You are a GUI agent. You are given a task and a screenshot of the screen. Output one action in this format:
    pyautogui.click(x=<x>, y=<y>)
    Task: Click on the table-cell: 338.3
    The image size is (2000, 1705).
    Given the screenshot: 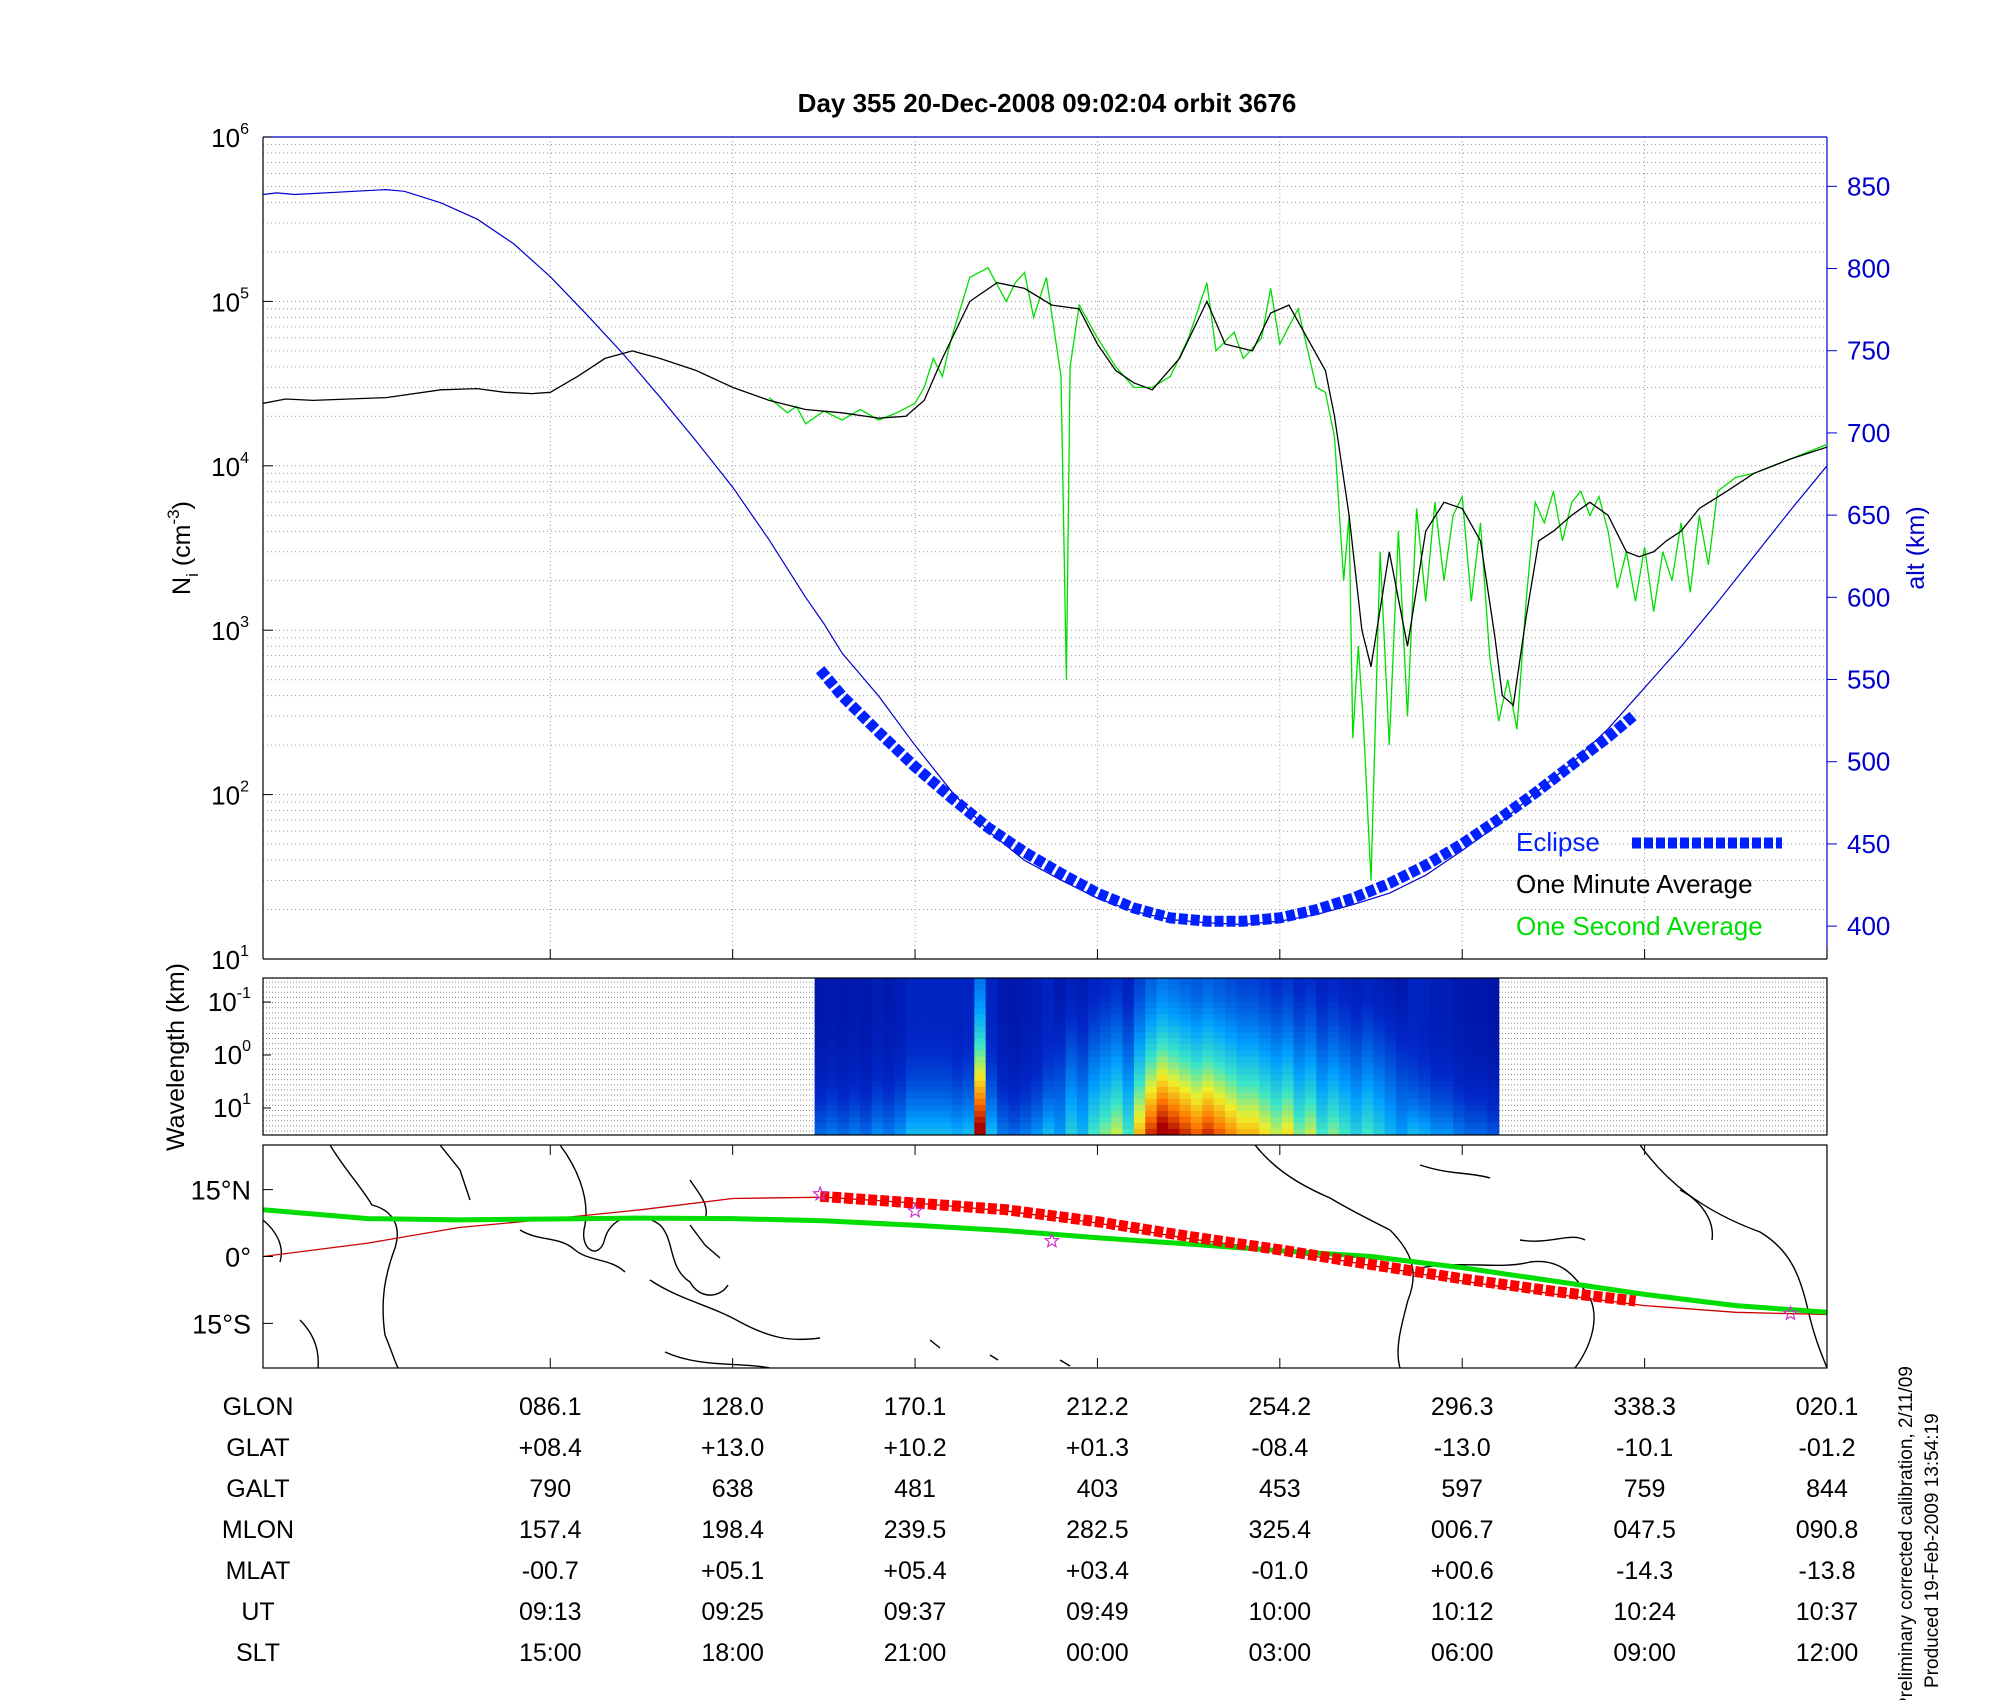 What is the action you would take?
    pyautogui.click(x=1644, y=1407)
    